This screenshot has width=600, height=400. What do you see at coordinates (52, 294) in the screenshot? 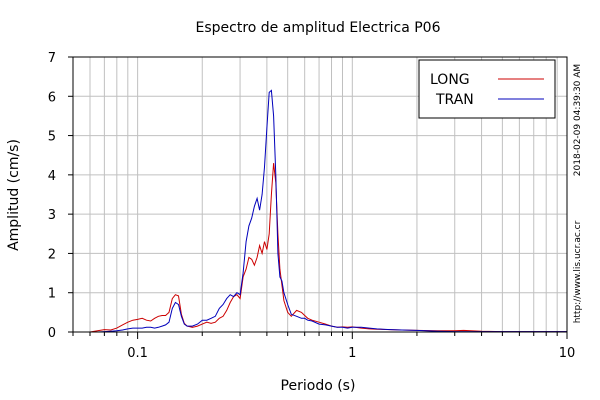
I see `y-tick-label: 1` at bounding box center [52, 294].